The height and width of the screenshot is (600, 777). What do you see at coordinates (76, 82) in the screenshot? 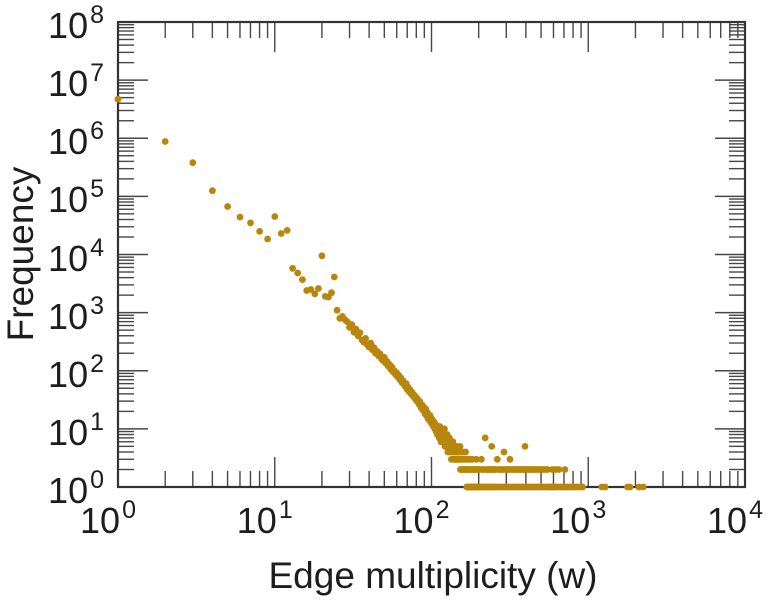
I see `y-tick-label: 10⁷` at bounding box center [76, 82].